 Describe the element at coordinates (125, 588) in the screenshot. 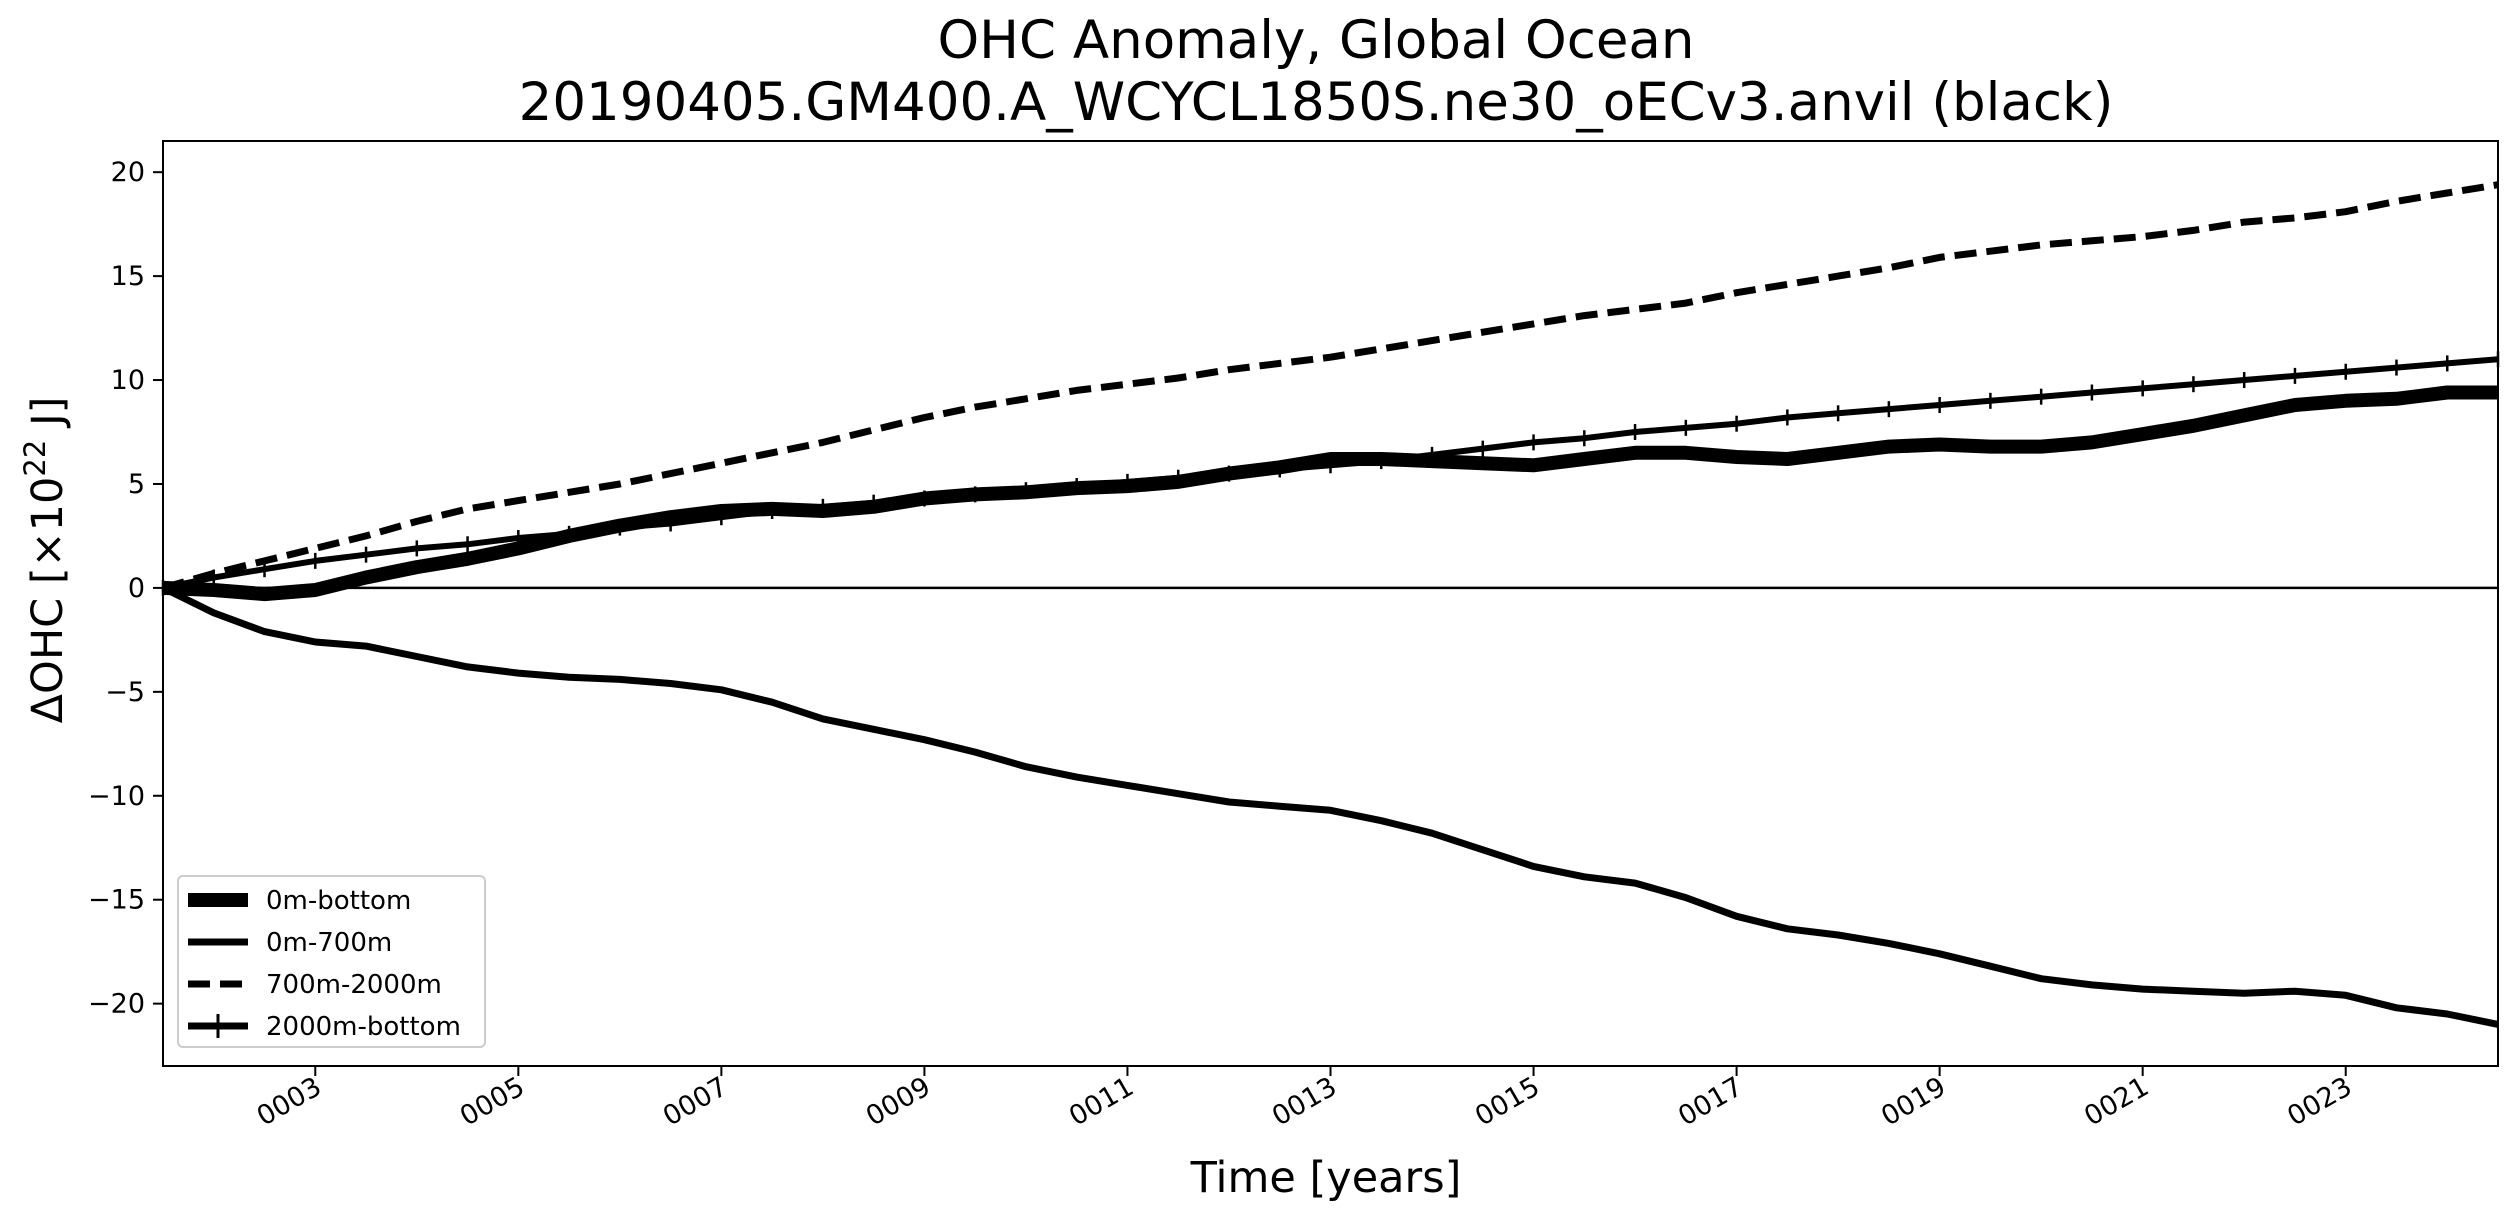

I see `y-axis-ticks: −20 −15 −10 −5 0 5 10 15 20` at that location.